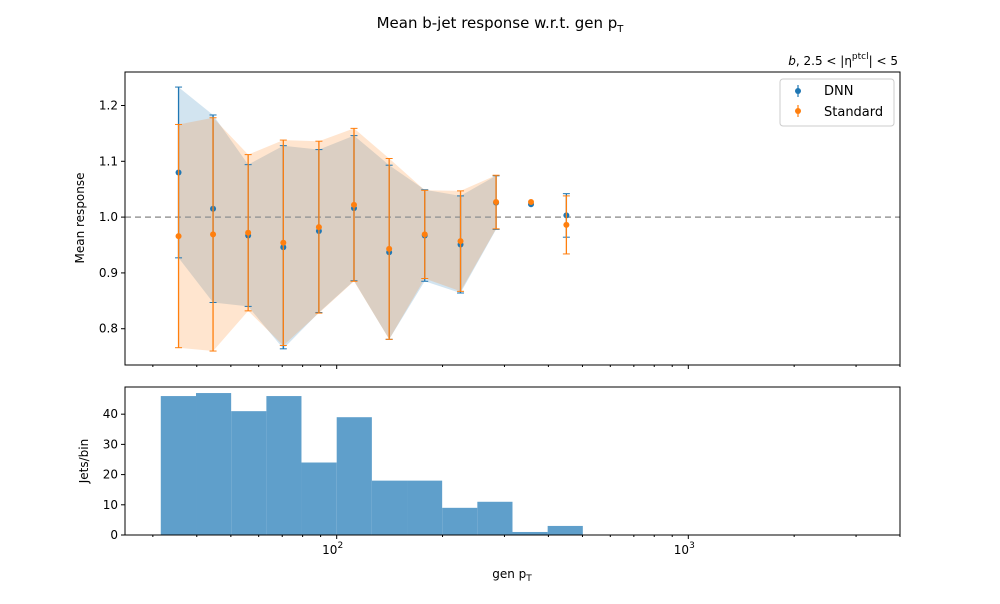 This screenshot has height=604, width=1000. I want to click on chart-title: Mean b-jet response w.r.t. gen pT, so click(501, 24).